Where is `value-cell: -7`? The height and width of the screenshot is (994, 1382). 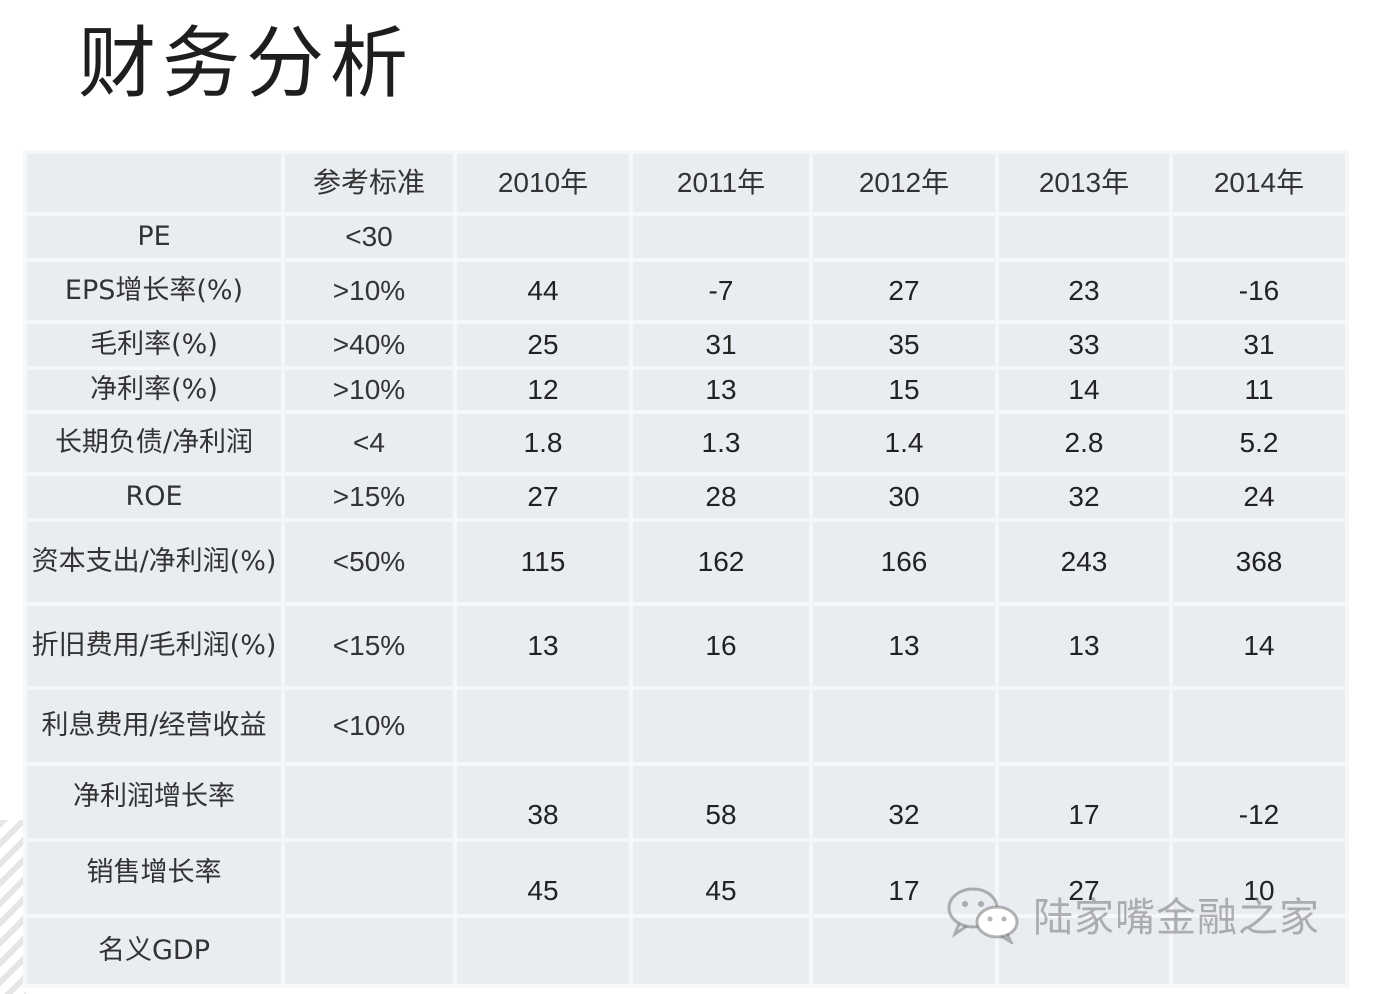 value-cell: -7 is located at coordinates (721, 291).